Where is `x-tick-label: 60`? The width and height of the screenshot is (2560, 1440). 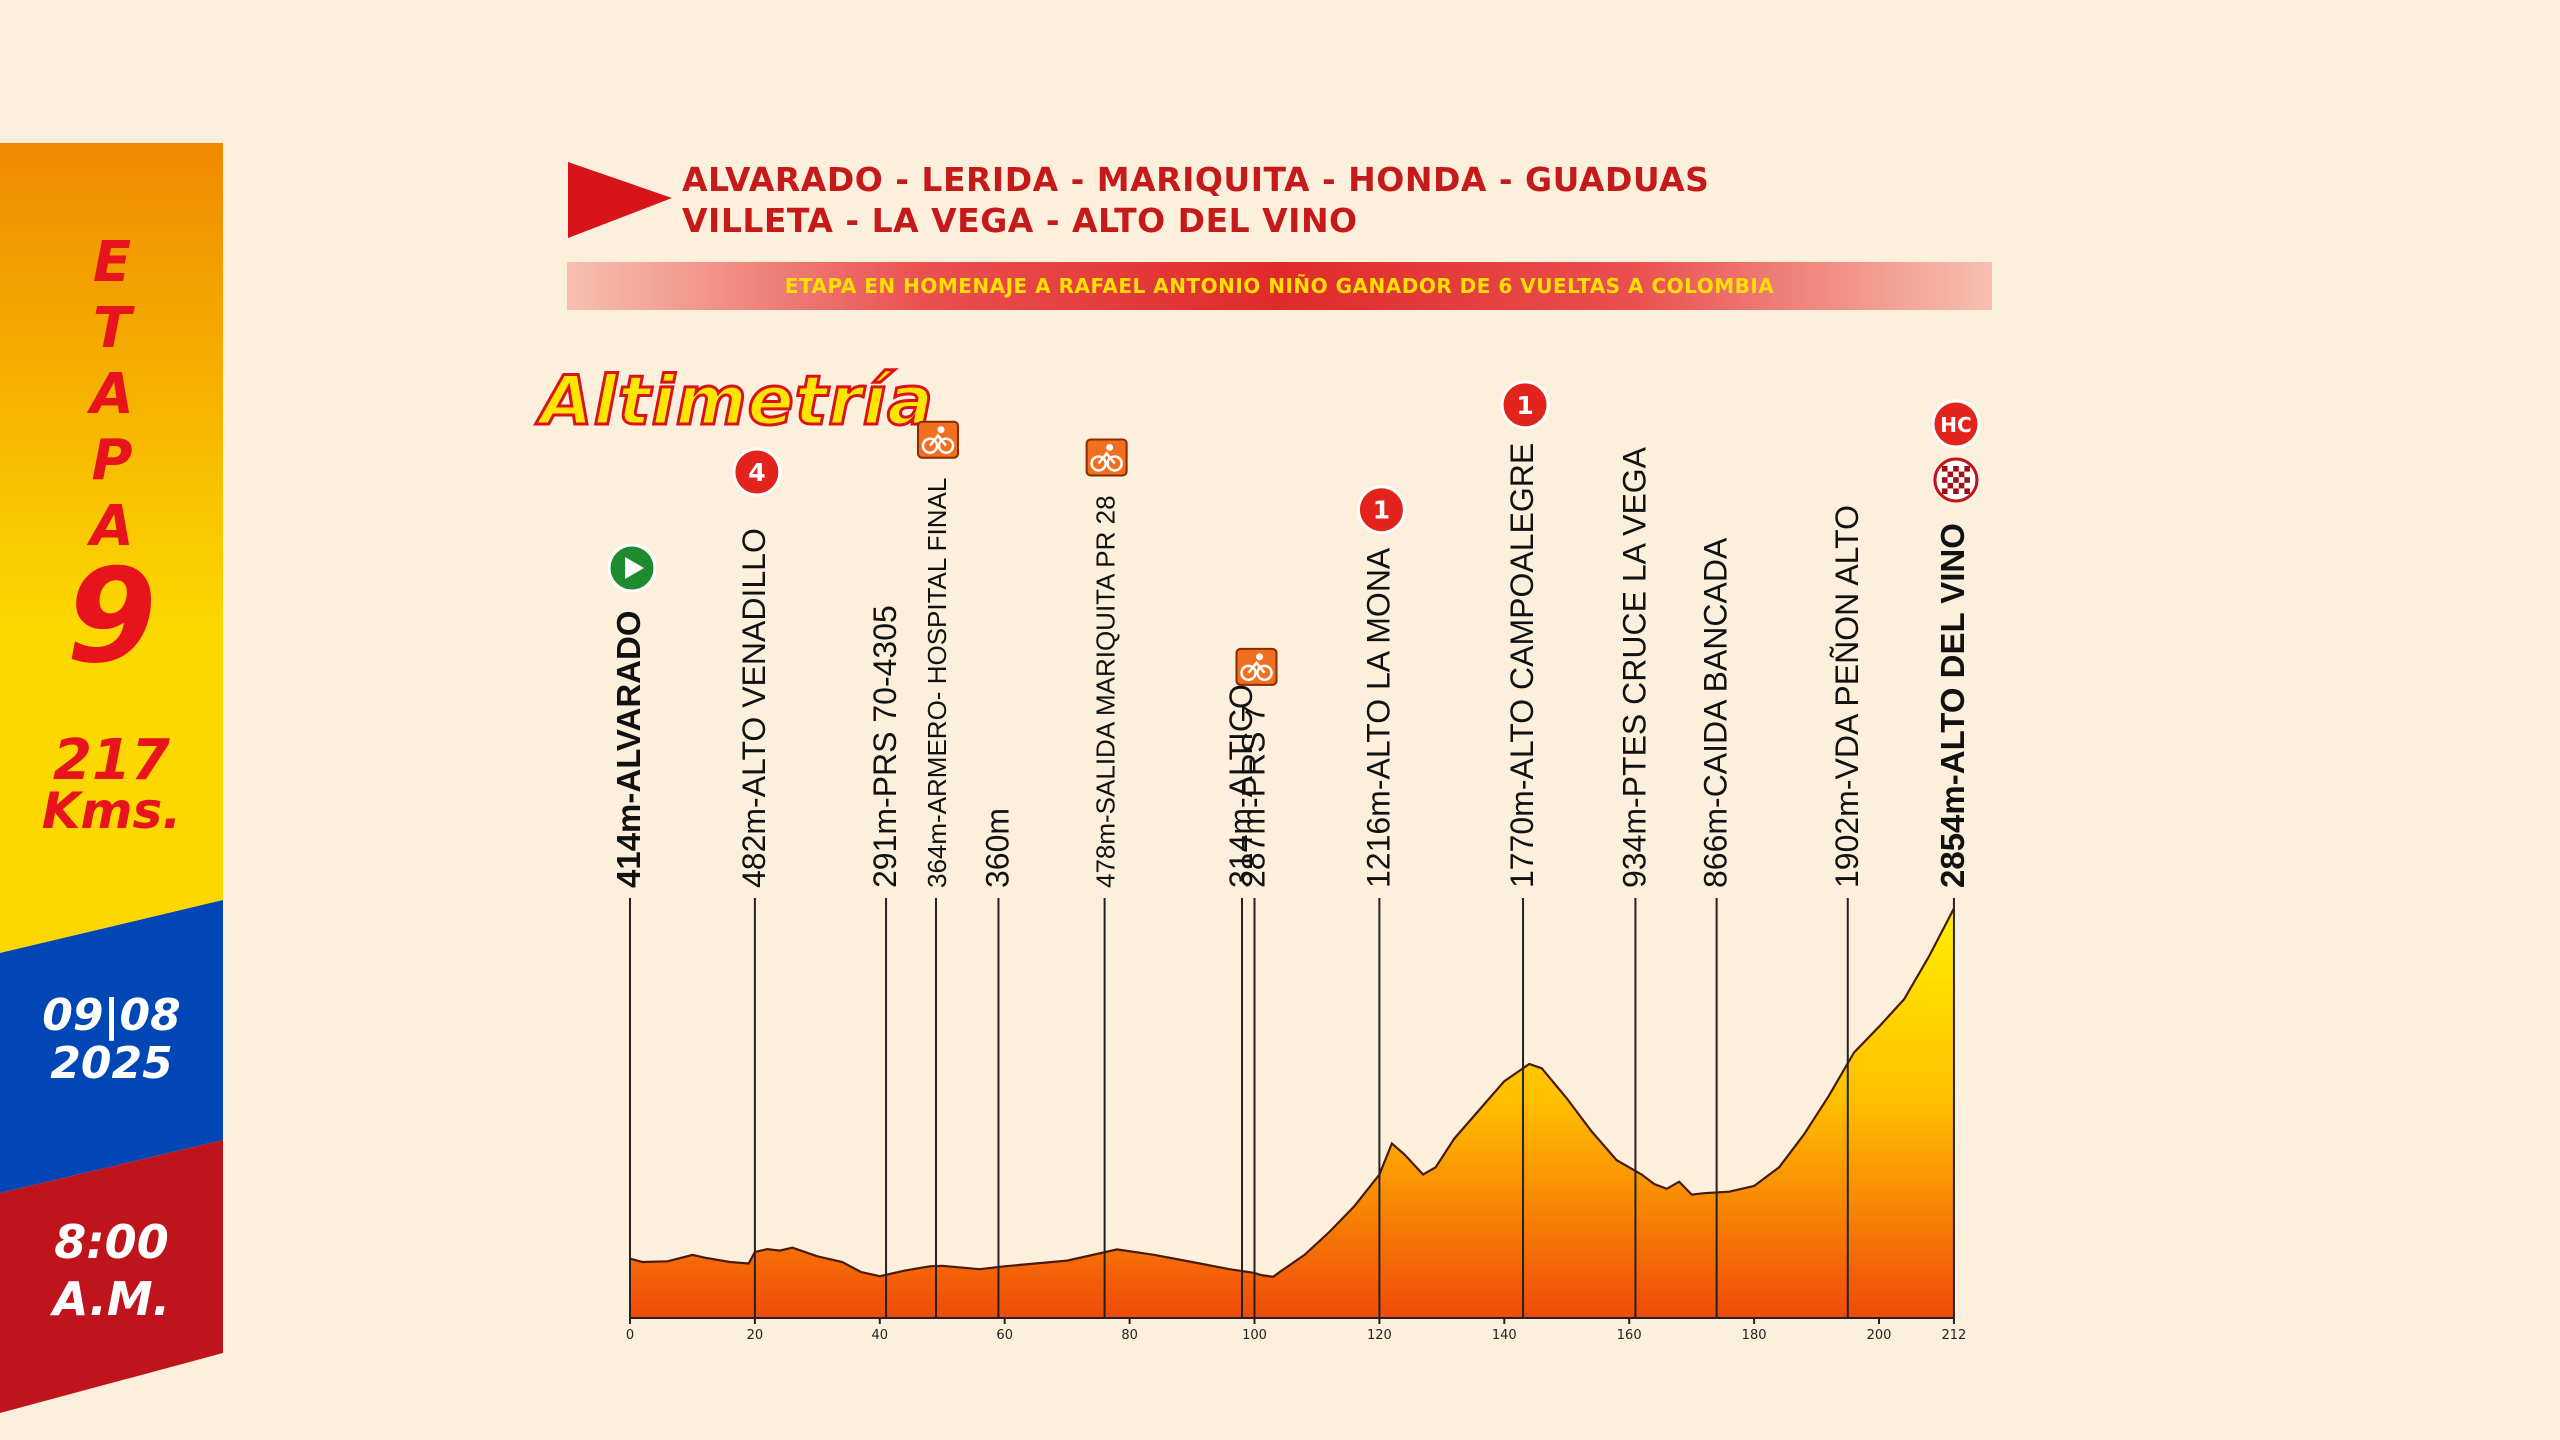 x-tick-label: 60 is located at coordinates (1004, 1335).